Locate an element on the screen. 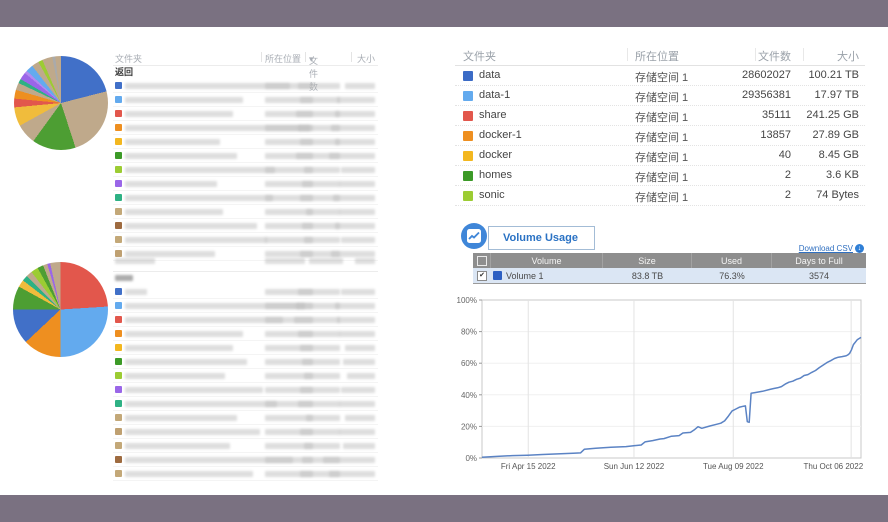 This screenshot has height=522, width=888. header-days-to-full: Days to Full is located at coordinates (819, 260).